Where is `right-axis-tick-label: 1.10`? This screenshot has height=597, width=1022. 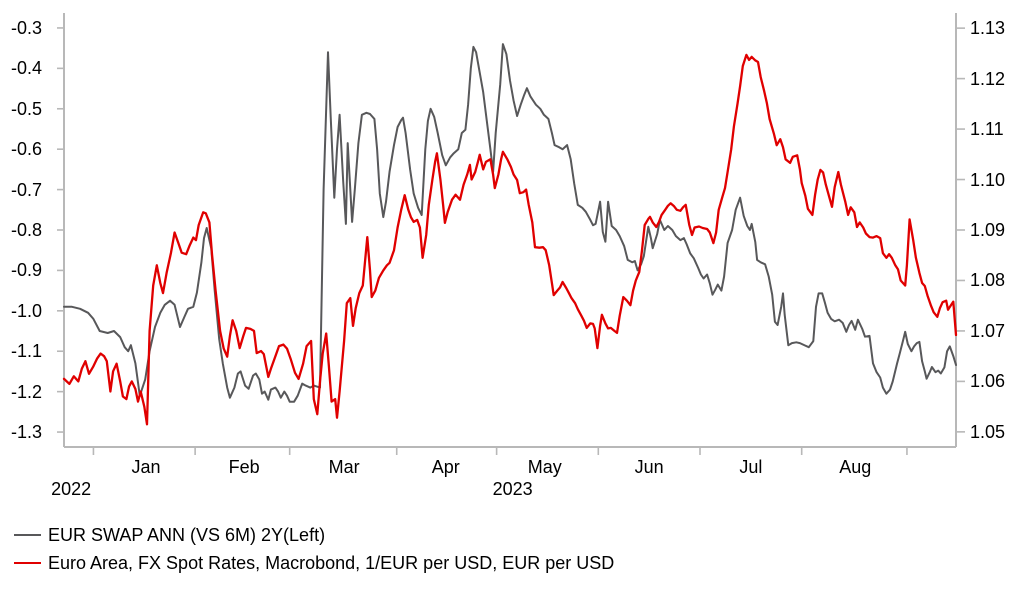
right-axis-tick-label: 1.10 is located at coordinates (988, 179).